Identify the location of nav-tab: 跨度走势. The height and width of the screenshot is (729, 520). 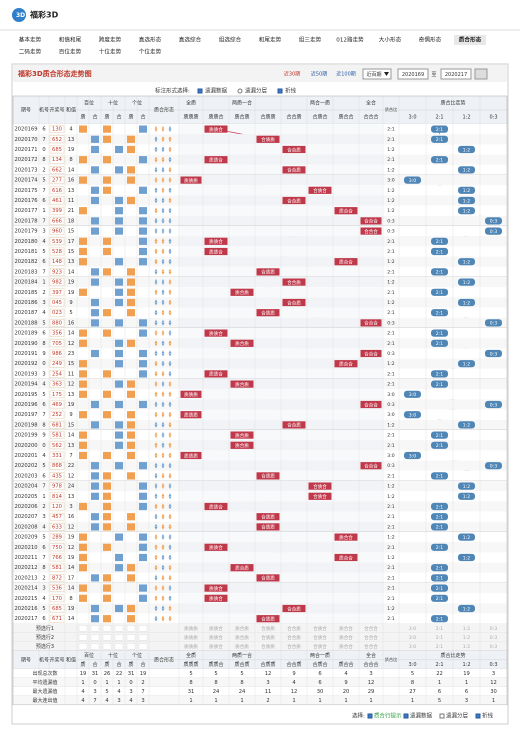
(110, 40).